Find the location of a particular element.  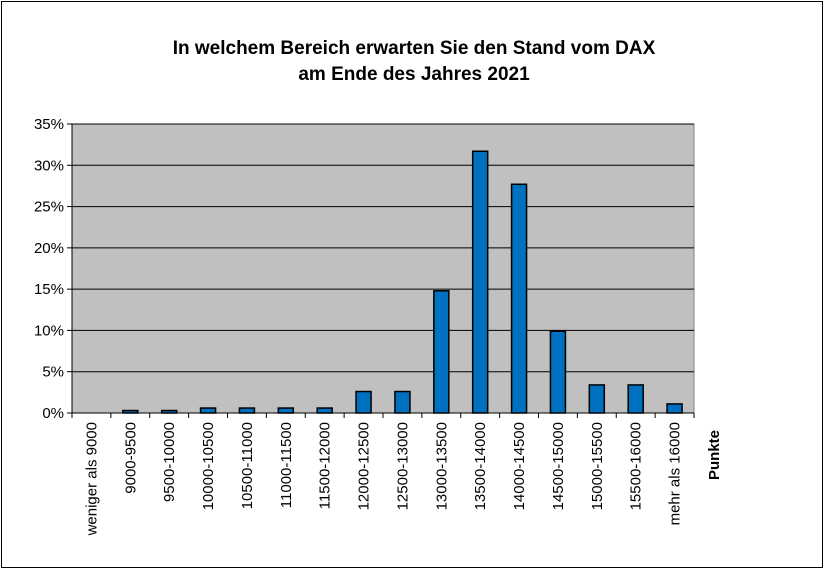

y-tick-label: 20% is located at coordinates (49, 248).